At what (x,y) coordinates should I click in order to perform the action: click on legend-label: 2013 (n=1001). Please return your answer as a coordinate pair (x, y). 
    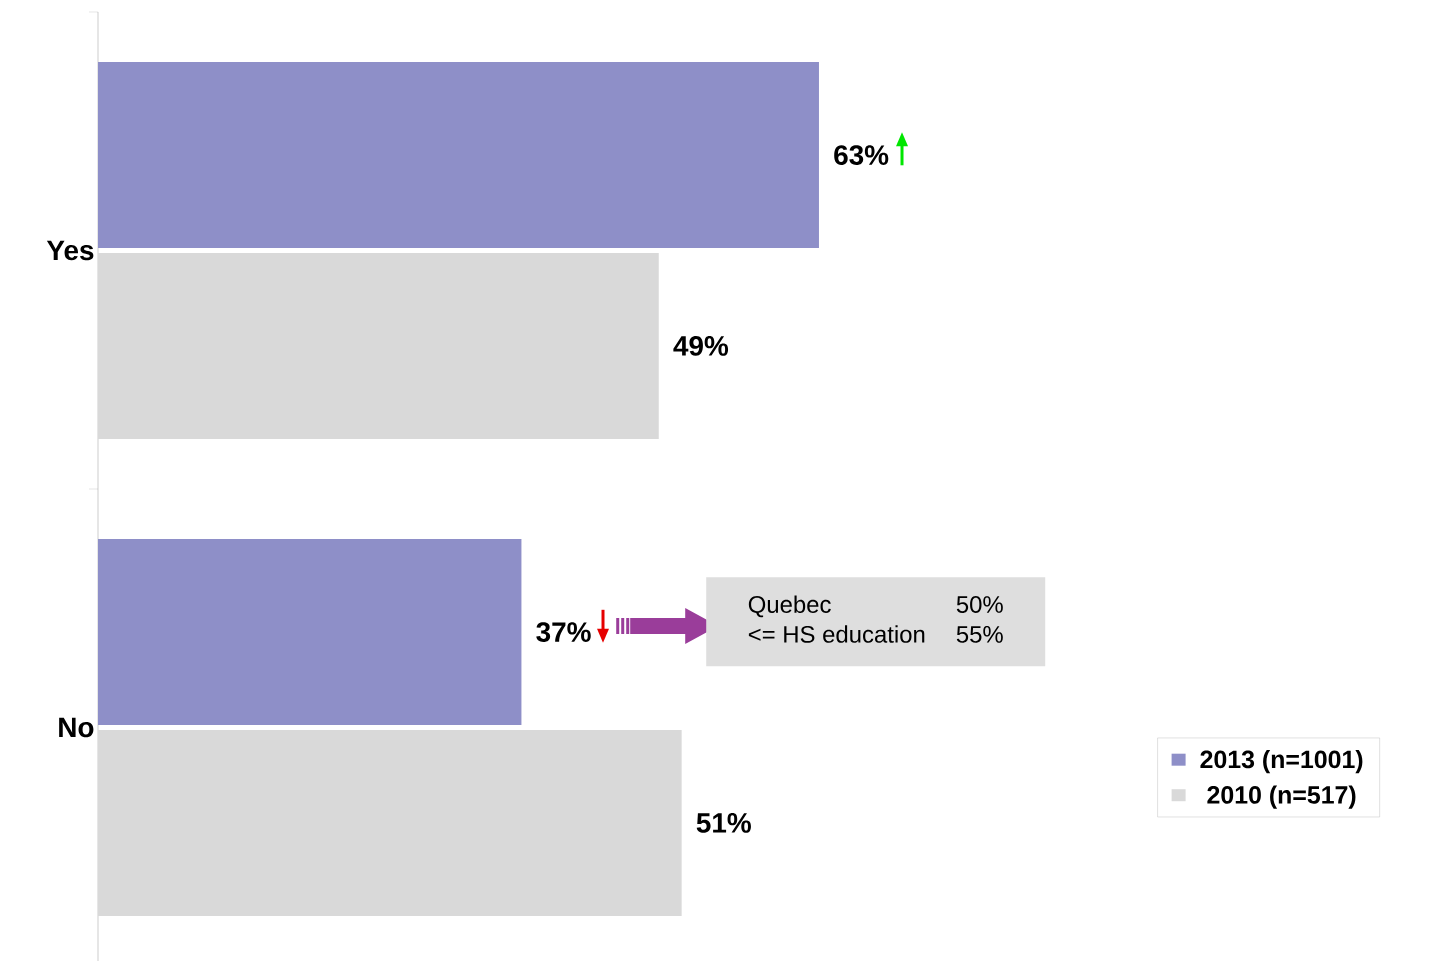
    Looking at the image, I should click on (1281, 761).